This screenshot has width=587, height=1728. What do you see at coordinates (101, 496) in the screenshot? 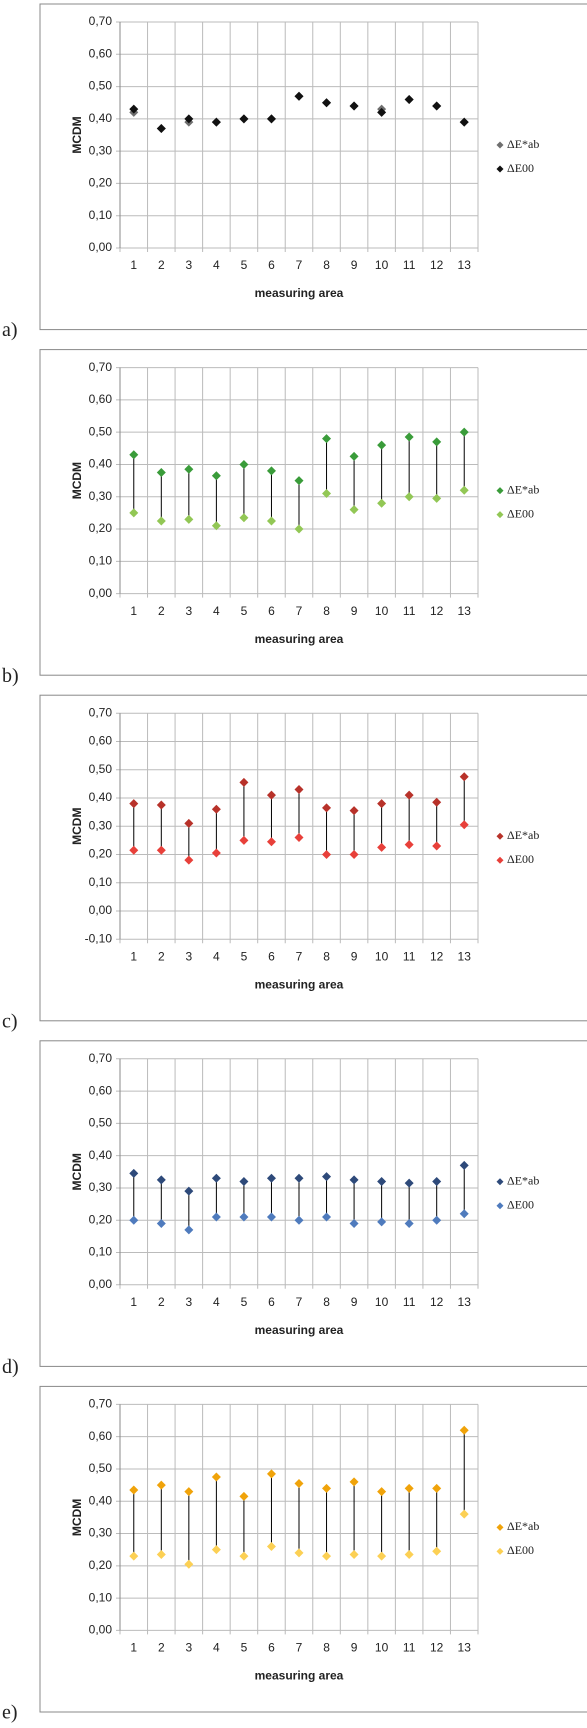
I see `y-tick-label: 0,30` at bounding box center [101, 496].